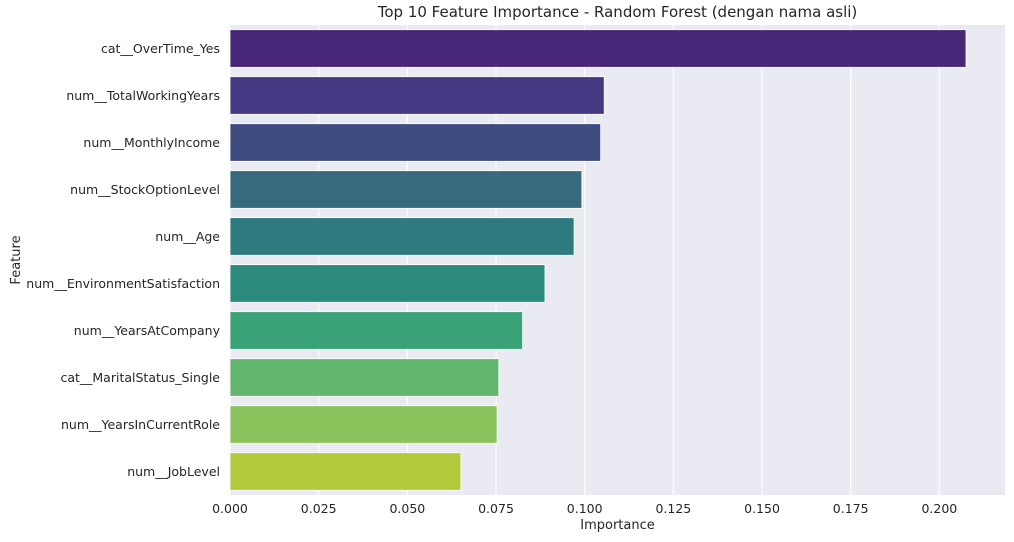  I want to click on y-tick-label: num__Age, so click(187, 236).